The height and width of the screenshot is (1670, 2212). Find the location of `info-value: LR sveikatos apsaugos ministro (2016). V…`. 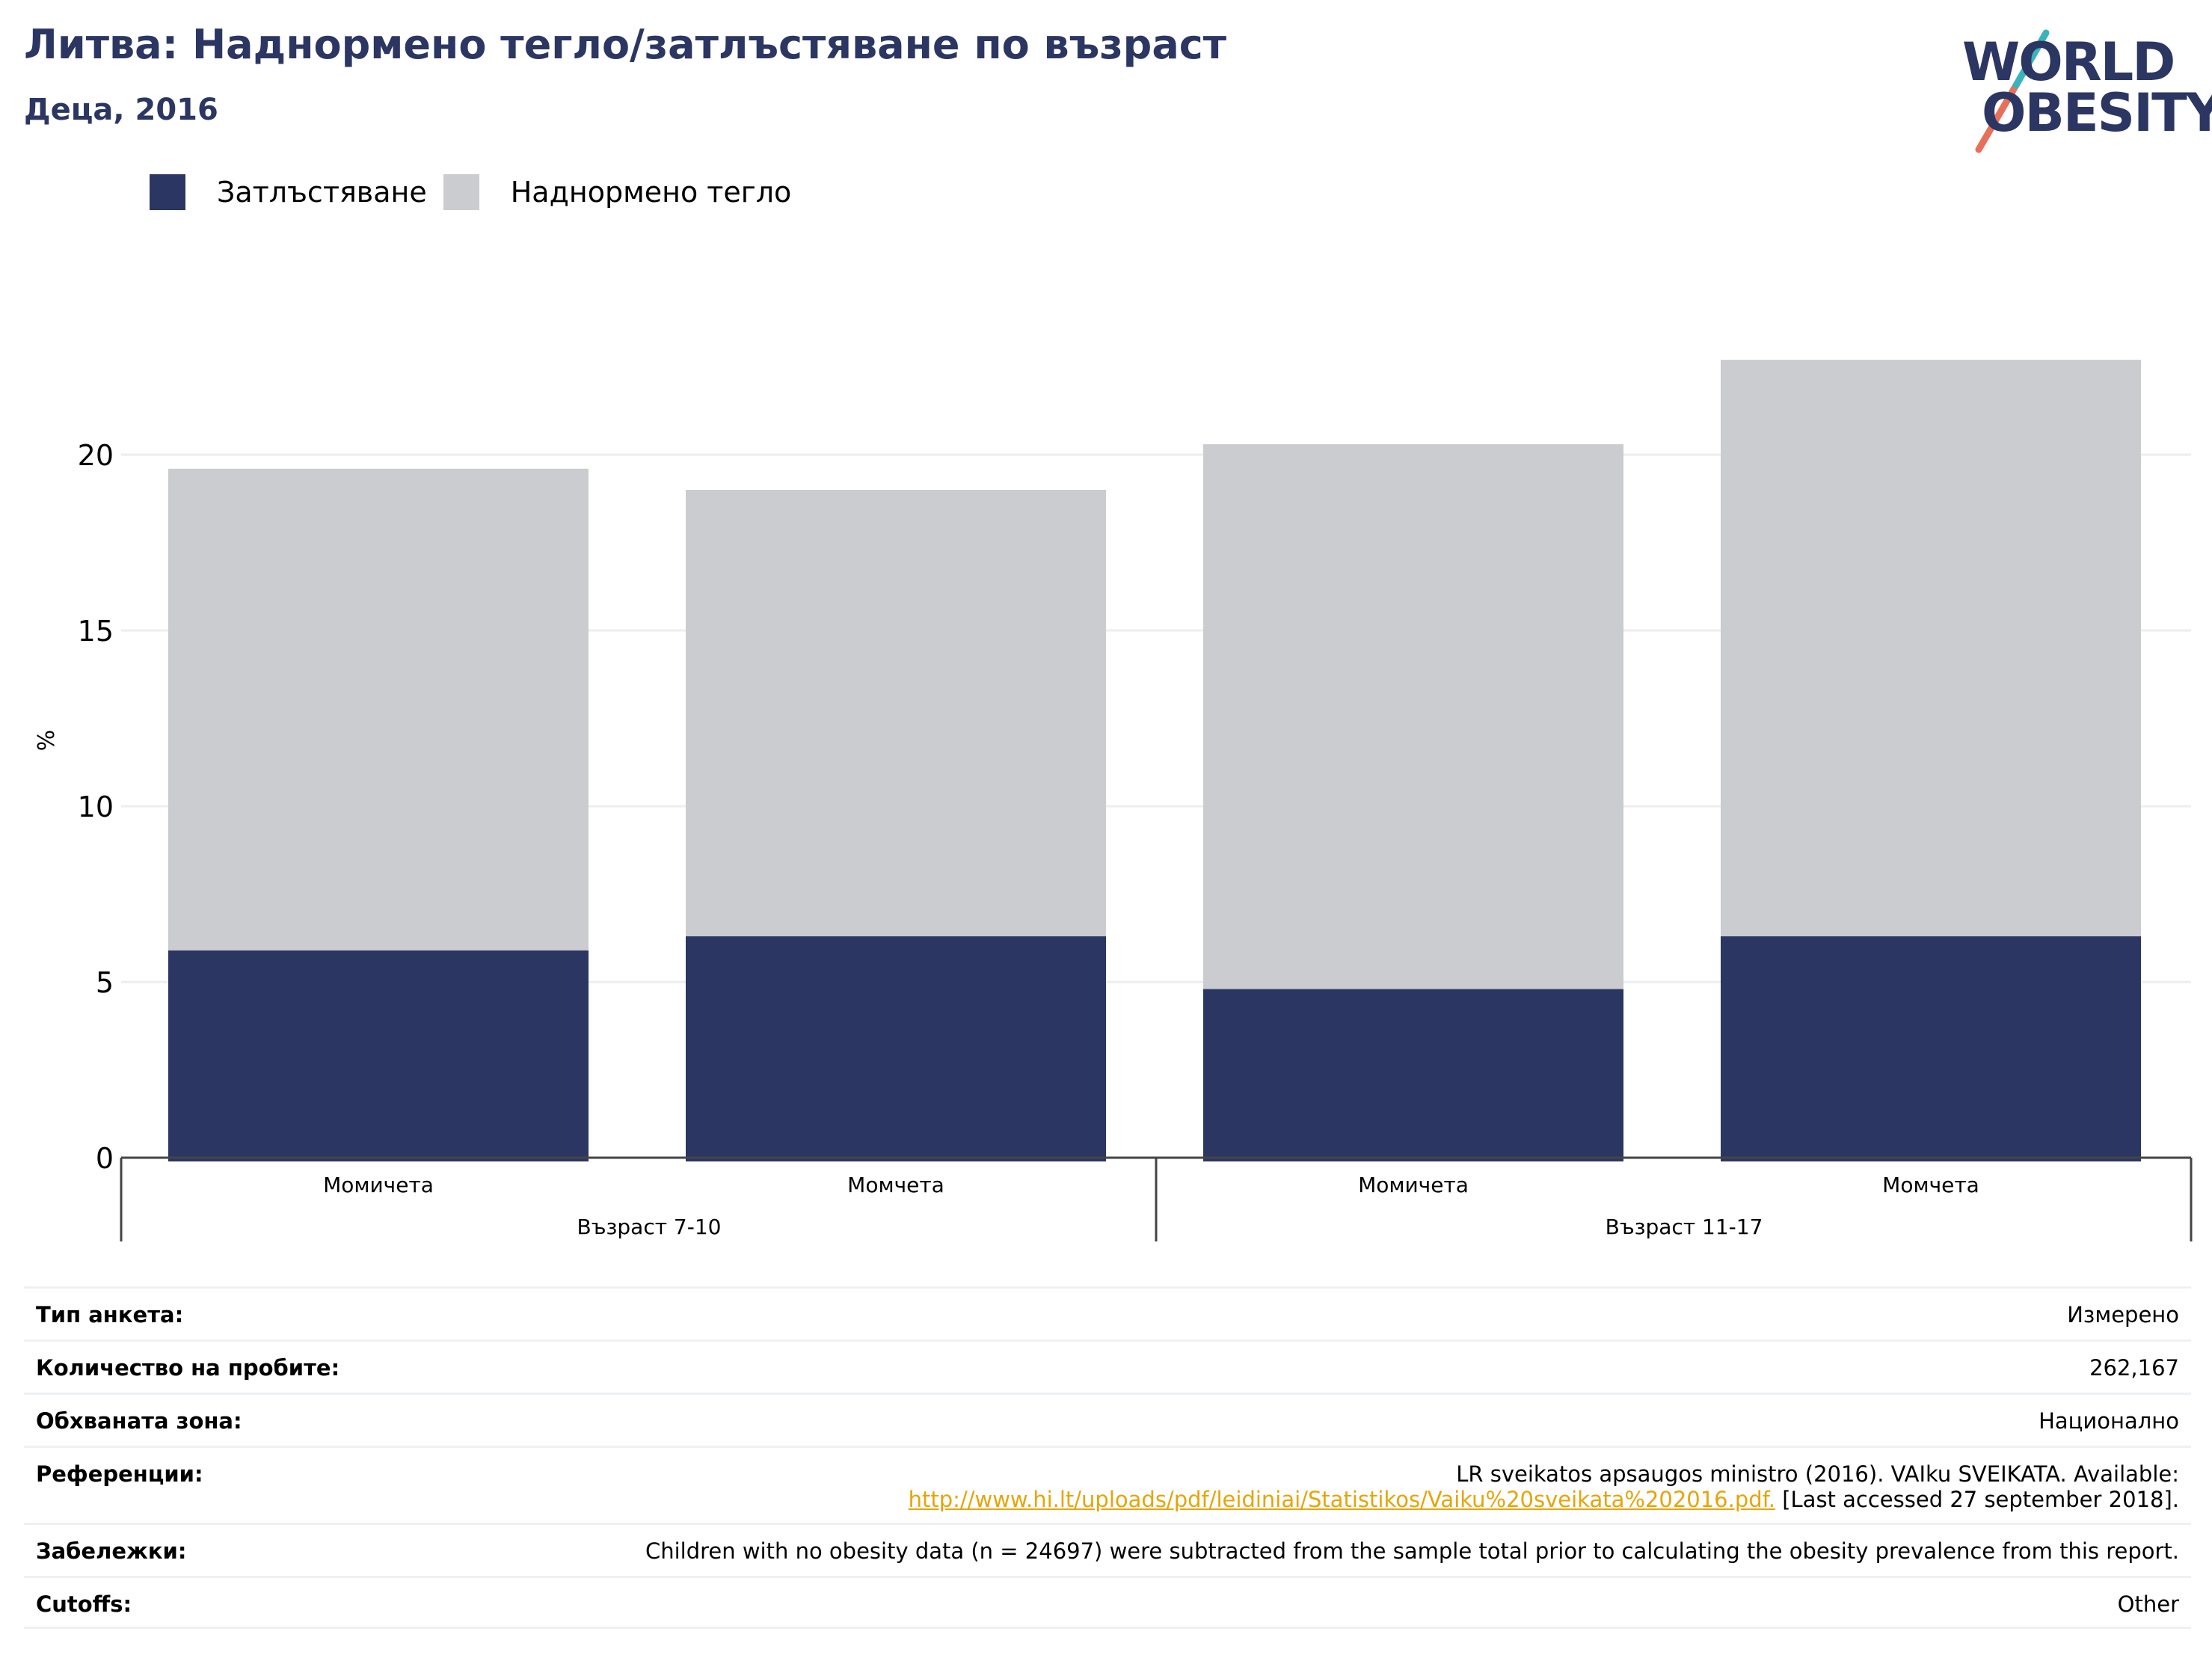

info-value: LR sveikatos apsaugos ministro (2016). V… is located at coordinates (1107, 1480).